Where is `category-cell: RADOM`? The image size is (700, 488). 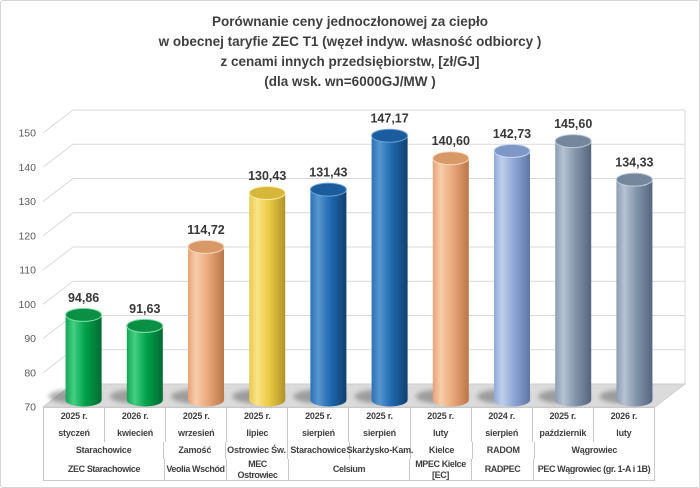 category-cell: RADOM is located at coordinates (504, 450).